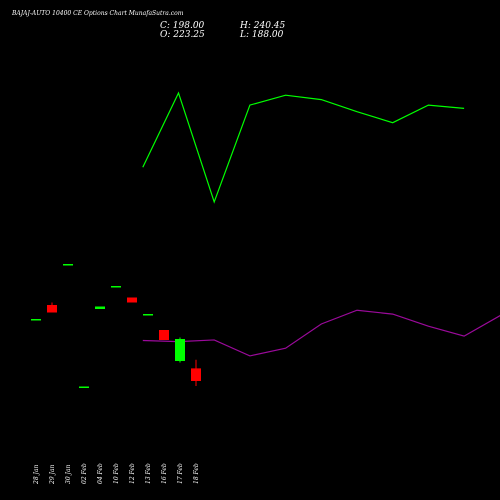 The image size is (500, 500). I want to click on high-value: H: 240.45, so click(263, 26).